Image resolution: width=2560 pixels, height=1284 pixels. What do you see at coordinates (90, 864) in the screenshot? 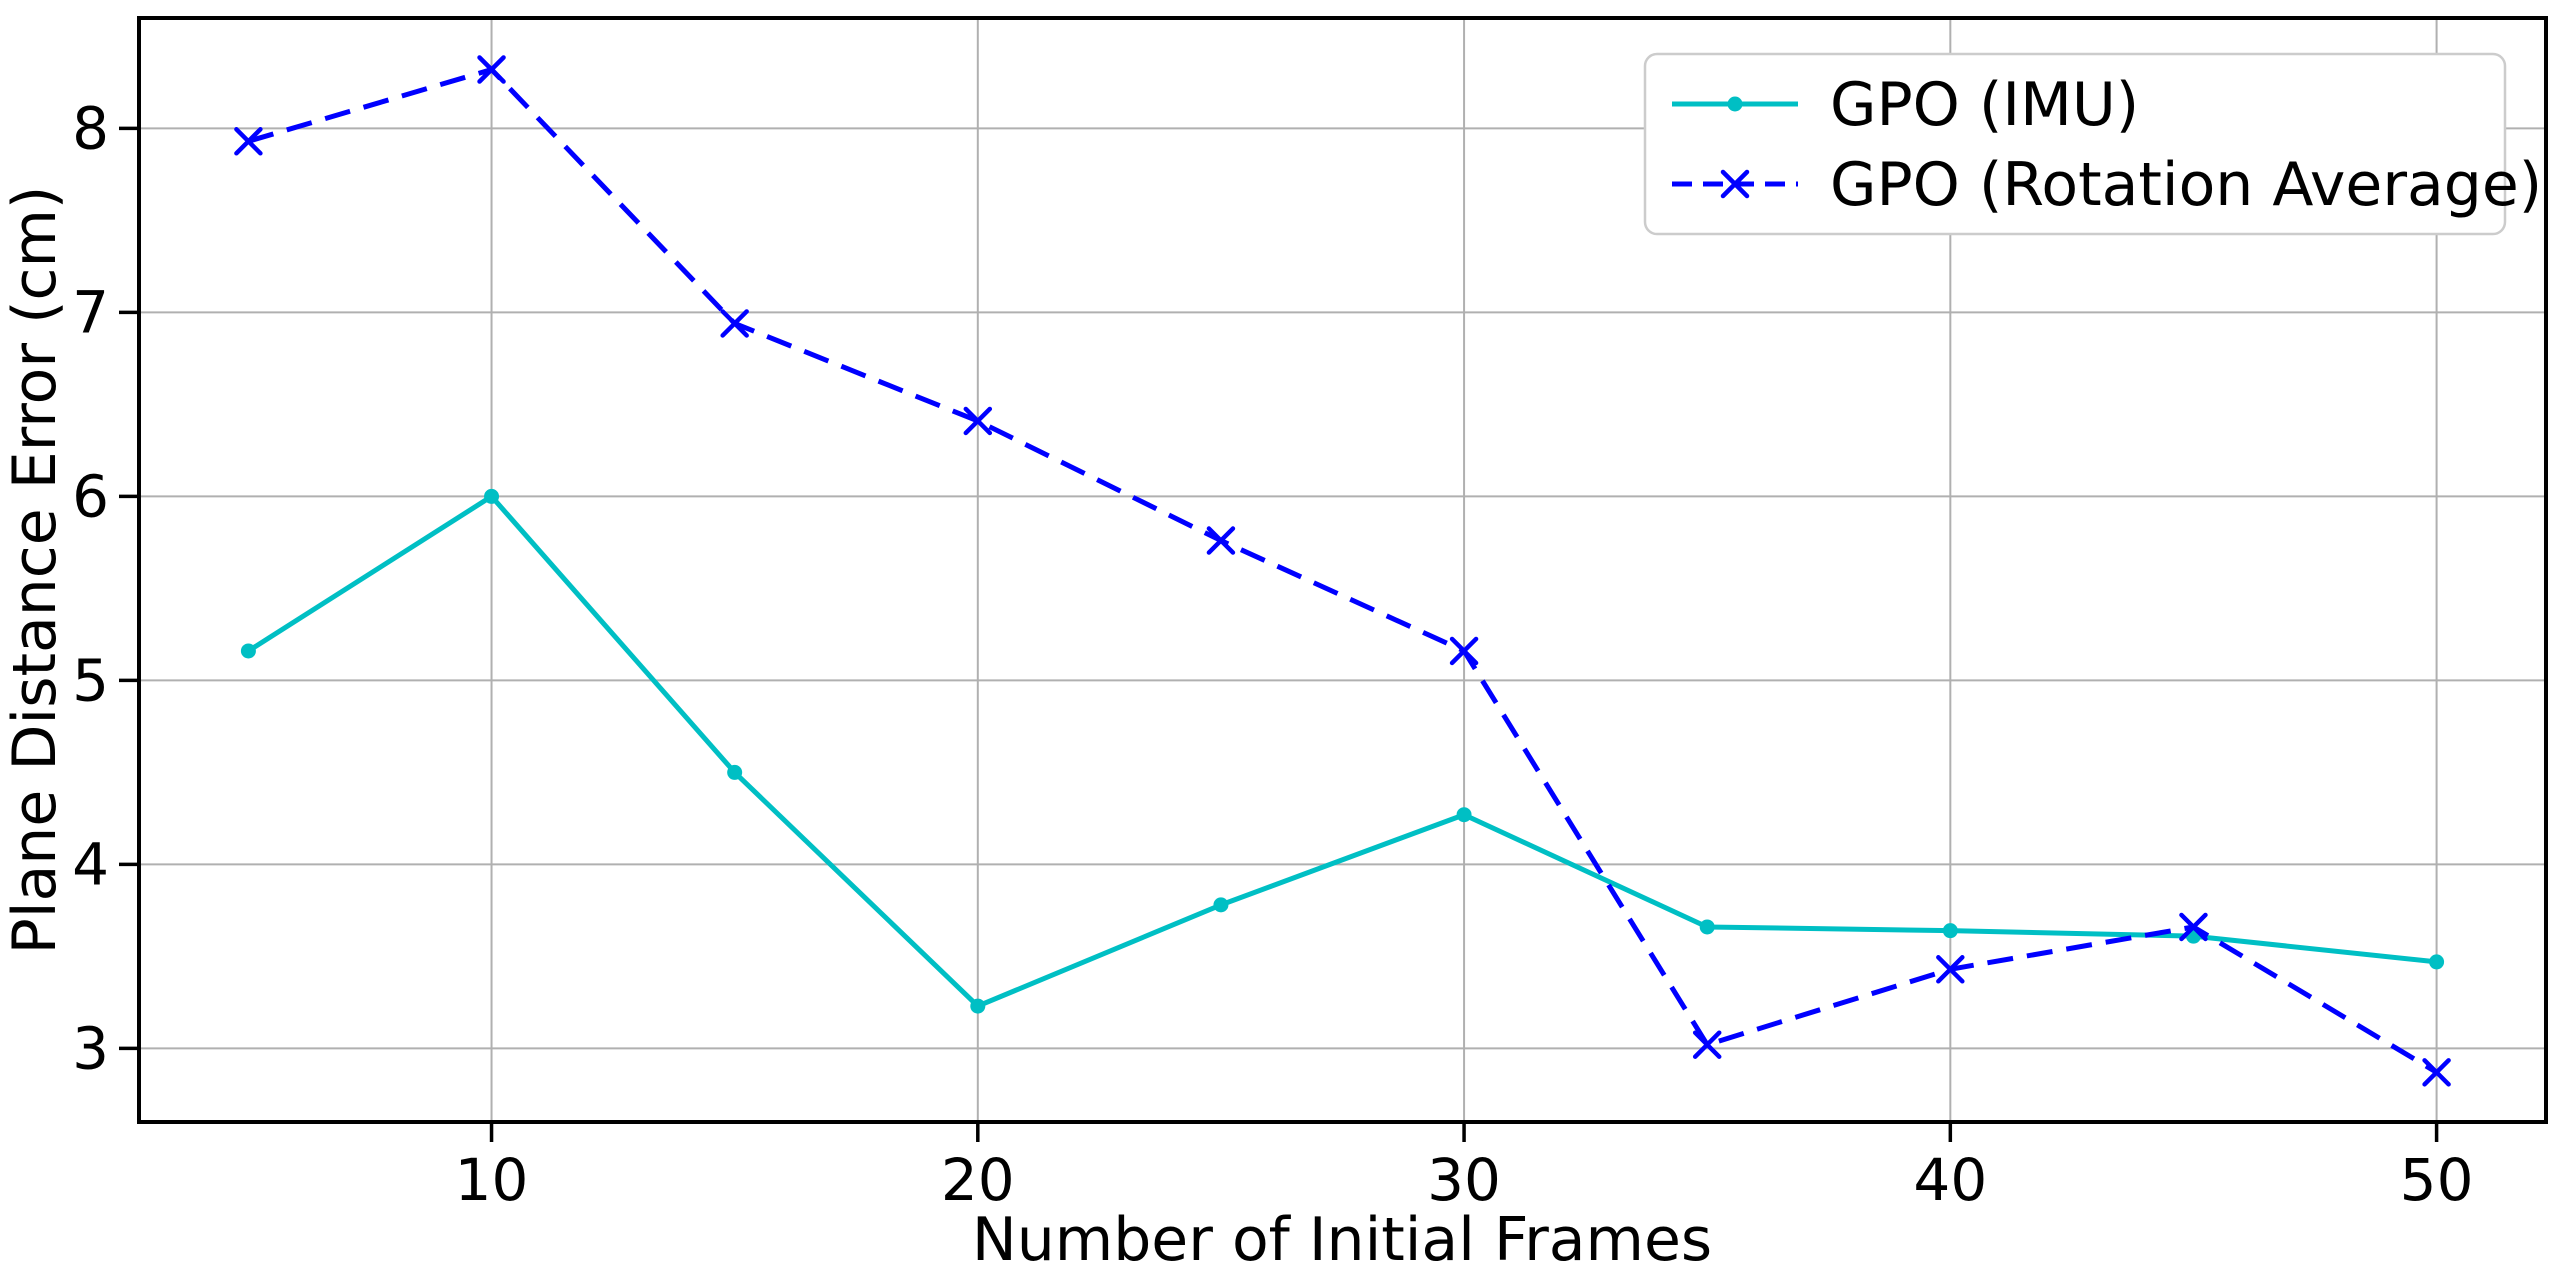
I see `y-tick-label-4: 4` at bounding box center [90, 864].